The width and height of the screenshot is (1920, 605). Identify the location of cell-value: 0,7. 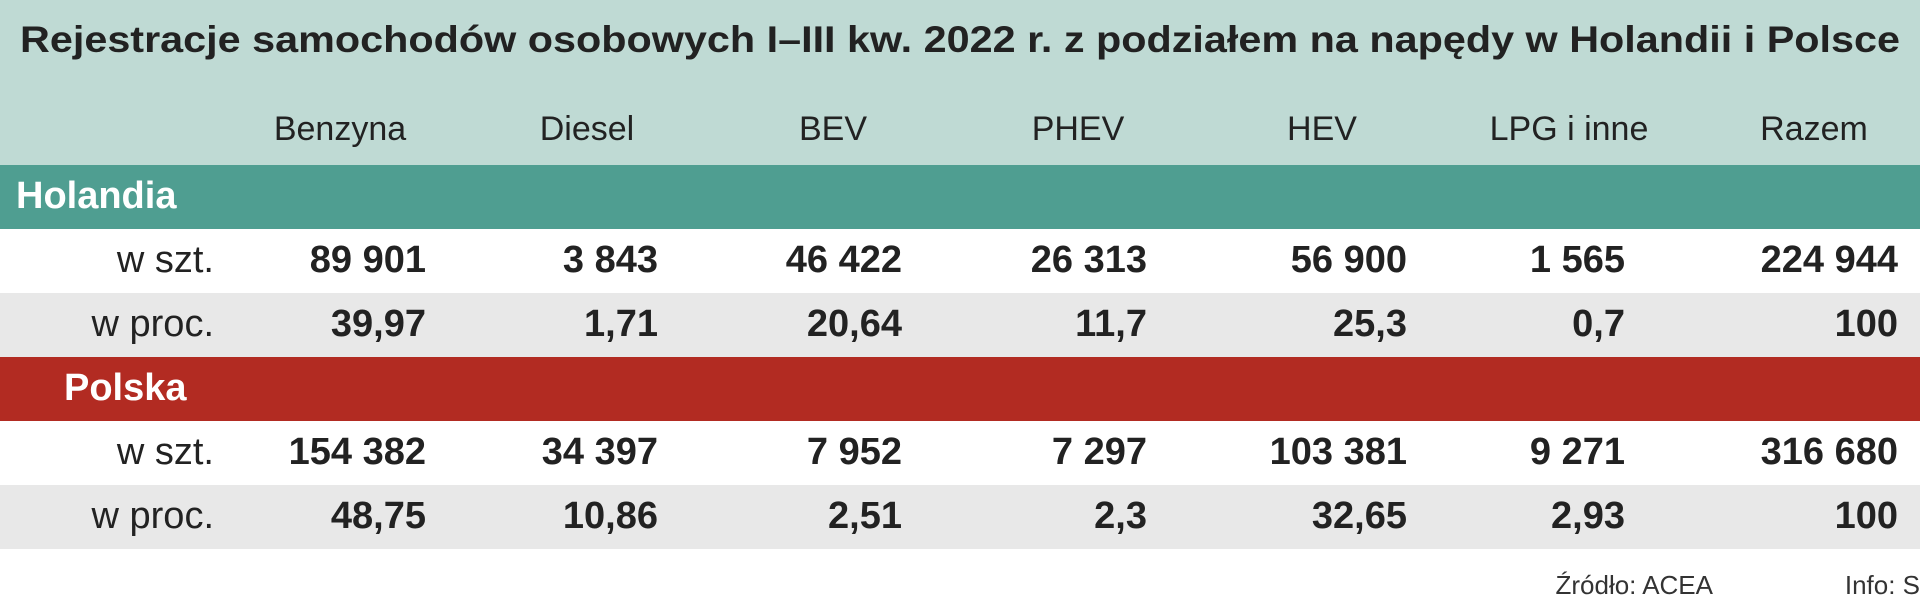
(1598, 324).